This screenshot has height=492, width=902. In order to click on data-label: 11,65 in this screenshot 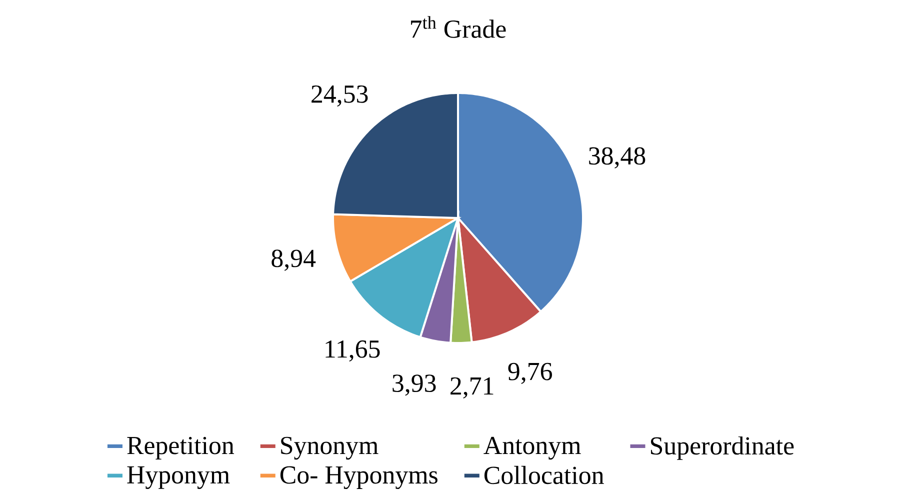, I will do `click(353, 351)`.